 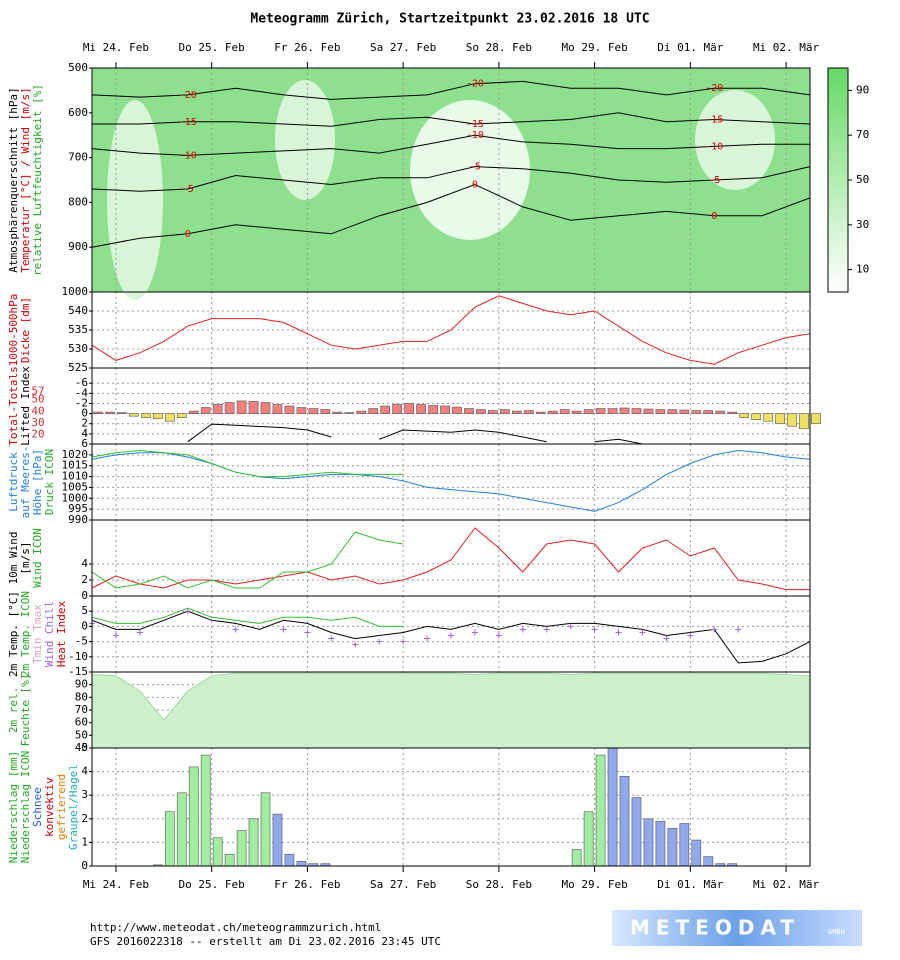 I want to click on y-axis-label: Luftdruck, so click(x=13, y=482).